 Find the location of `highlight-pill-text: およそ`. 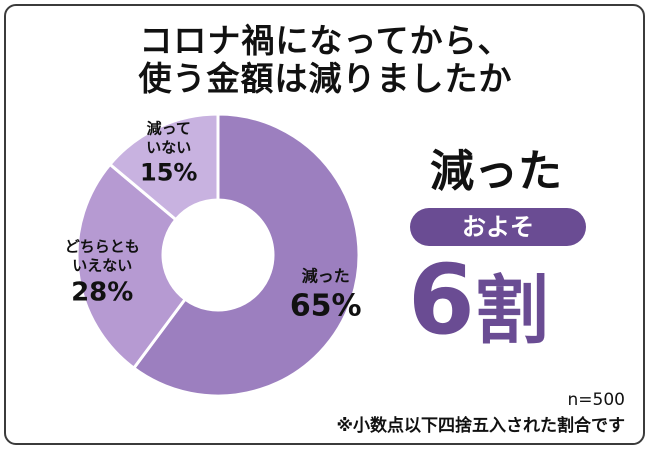

highlight-pill-text: およそ is located at coordinates (498, 227).